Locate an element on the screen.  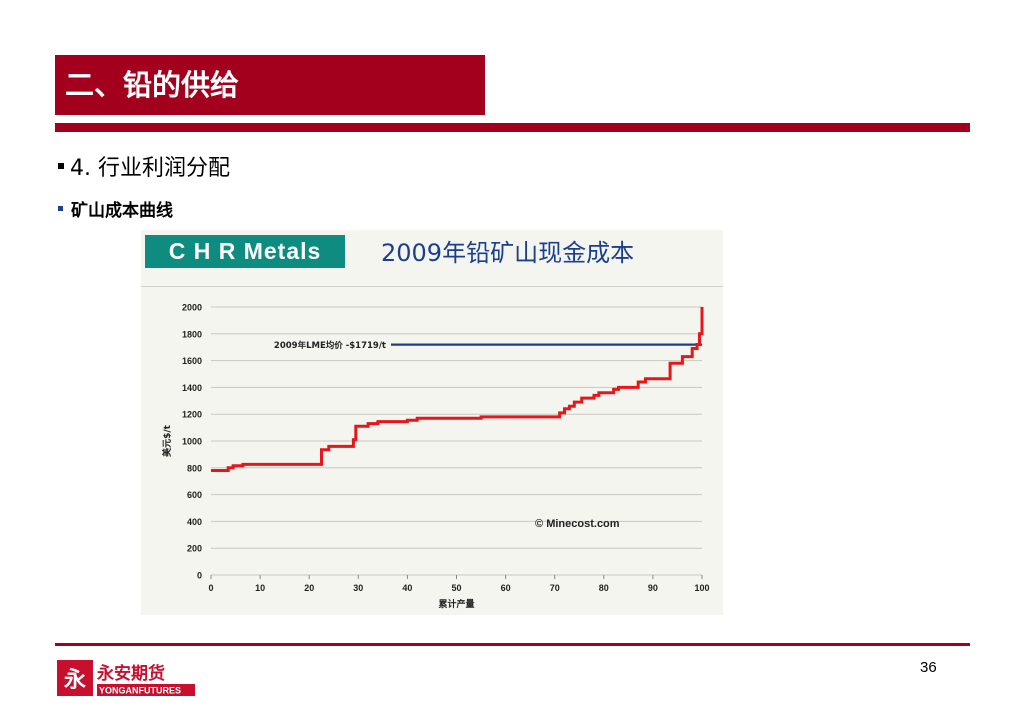
y-tick-label: 200 is located at coordinates (194, 549).